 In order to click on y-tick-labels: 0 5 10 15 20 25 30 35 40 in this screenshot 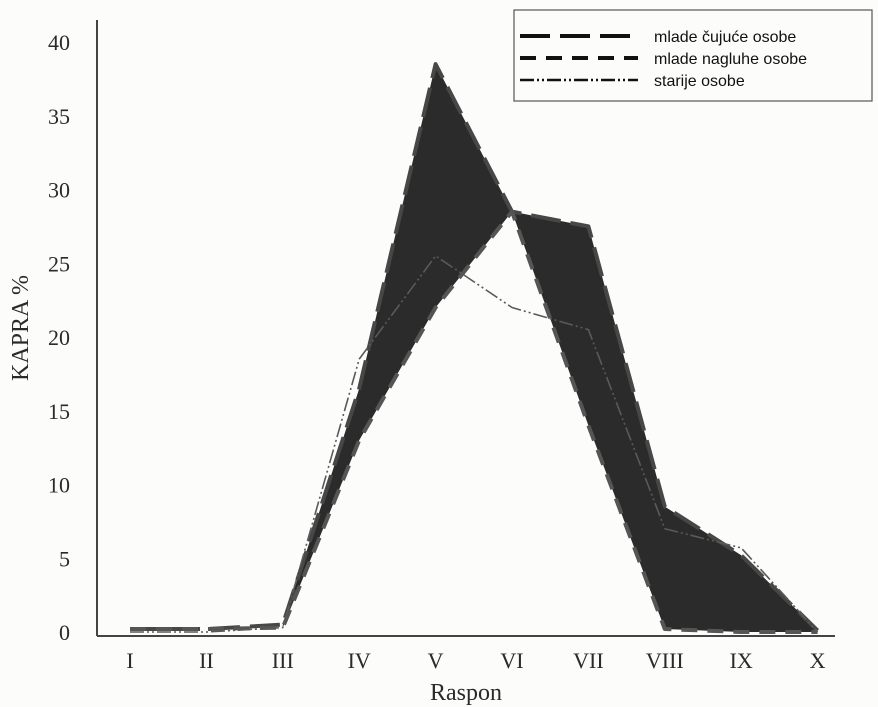, I will do `click(59, 337)`.